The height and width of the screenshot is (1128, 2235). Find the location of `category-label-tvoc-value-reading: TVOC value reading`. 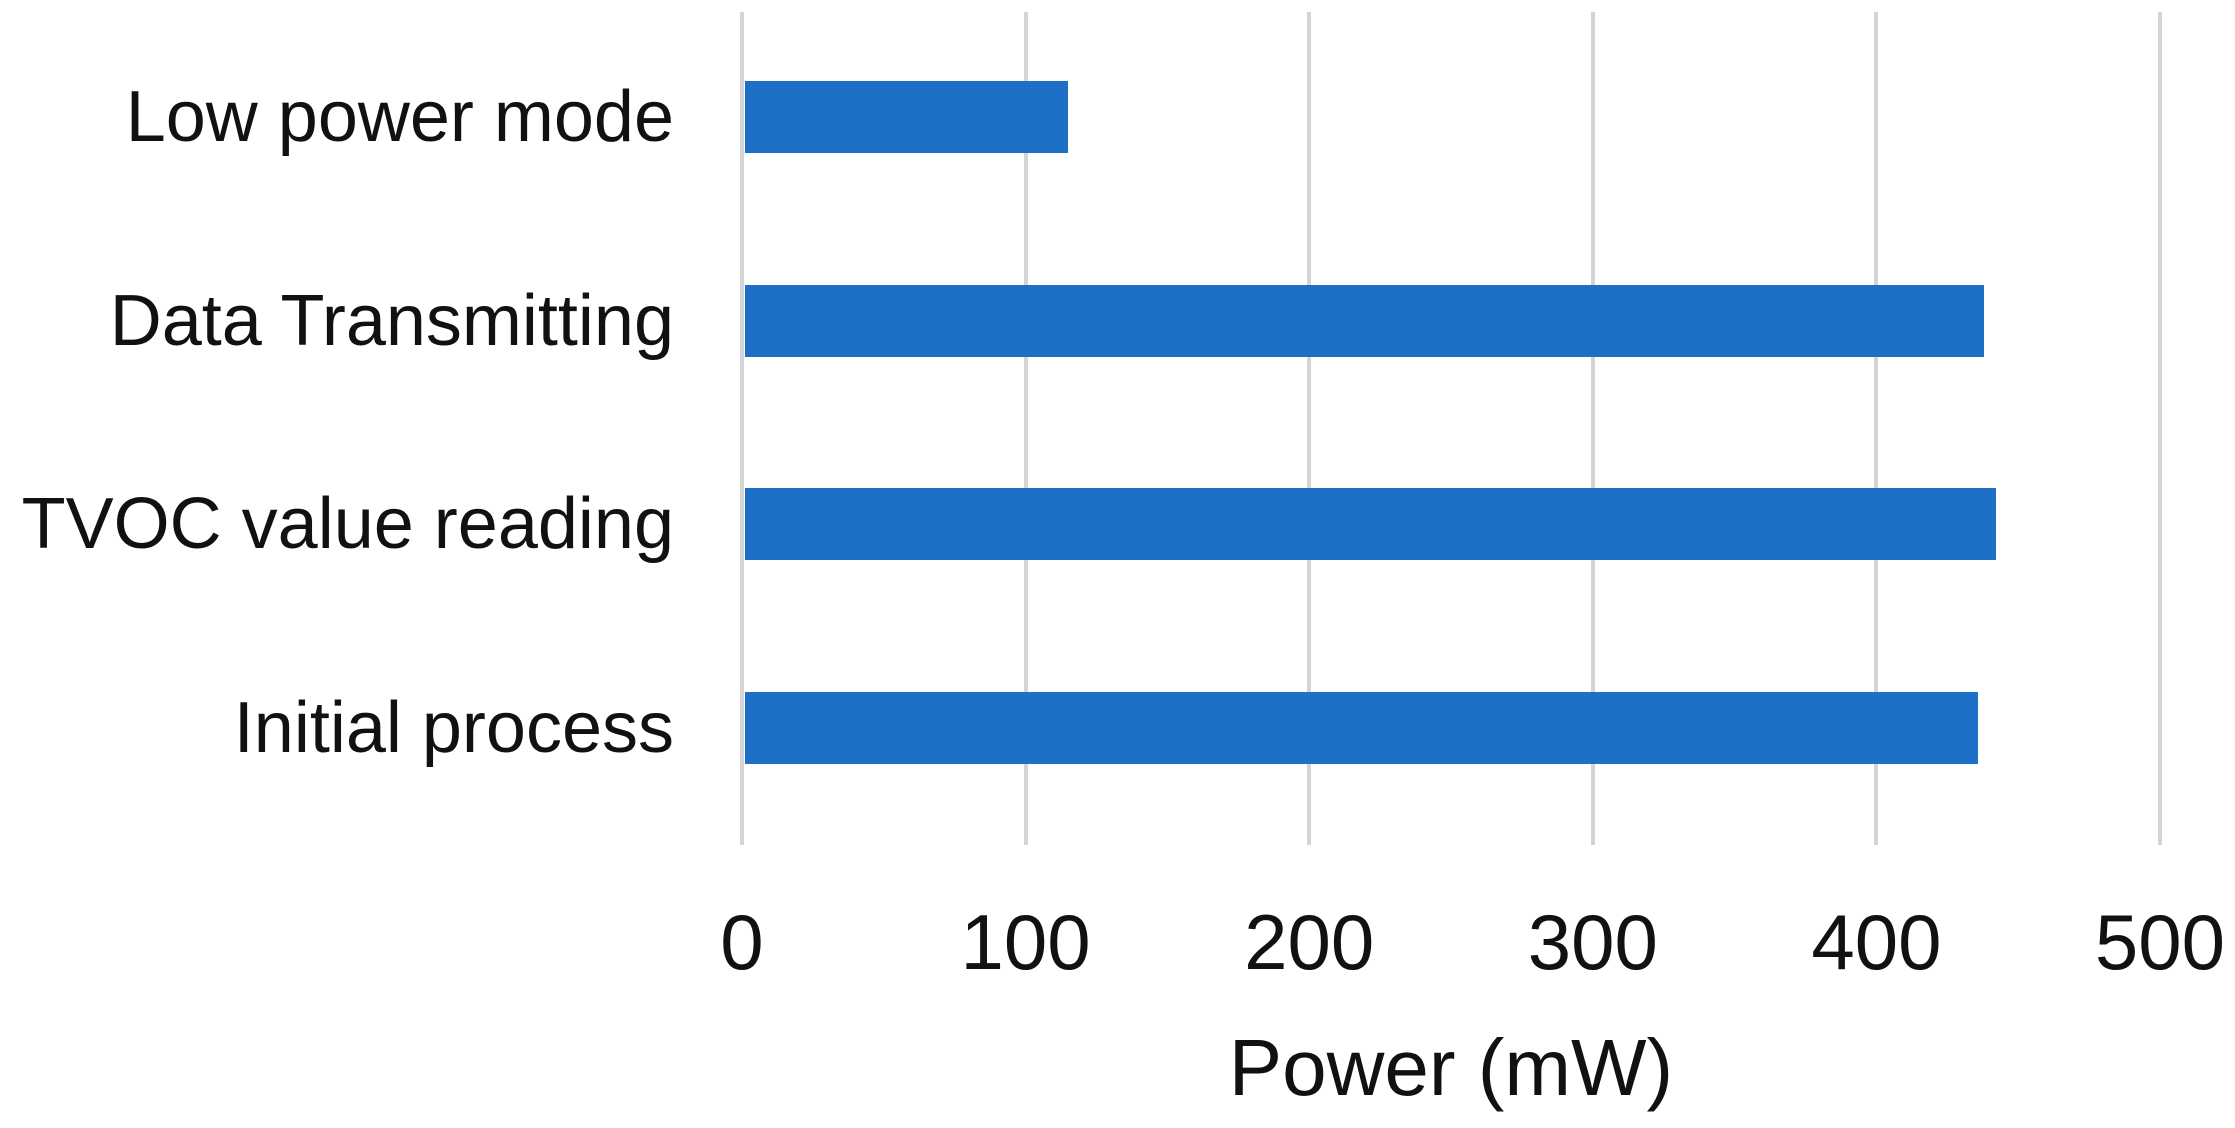

category-label-tvoc-value-reading: TVOC value reading is located at coordinates (347, 524).